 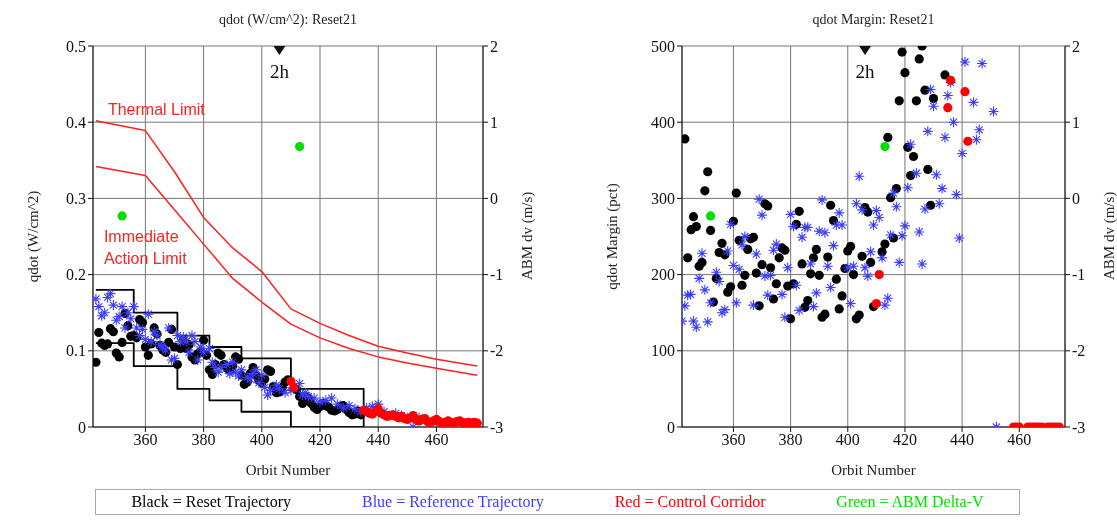 I want to click on y-tick-label: 0.4, so click(x=76, y=122).